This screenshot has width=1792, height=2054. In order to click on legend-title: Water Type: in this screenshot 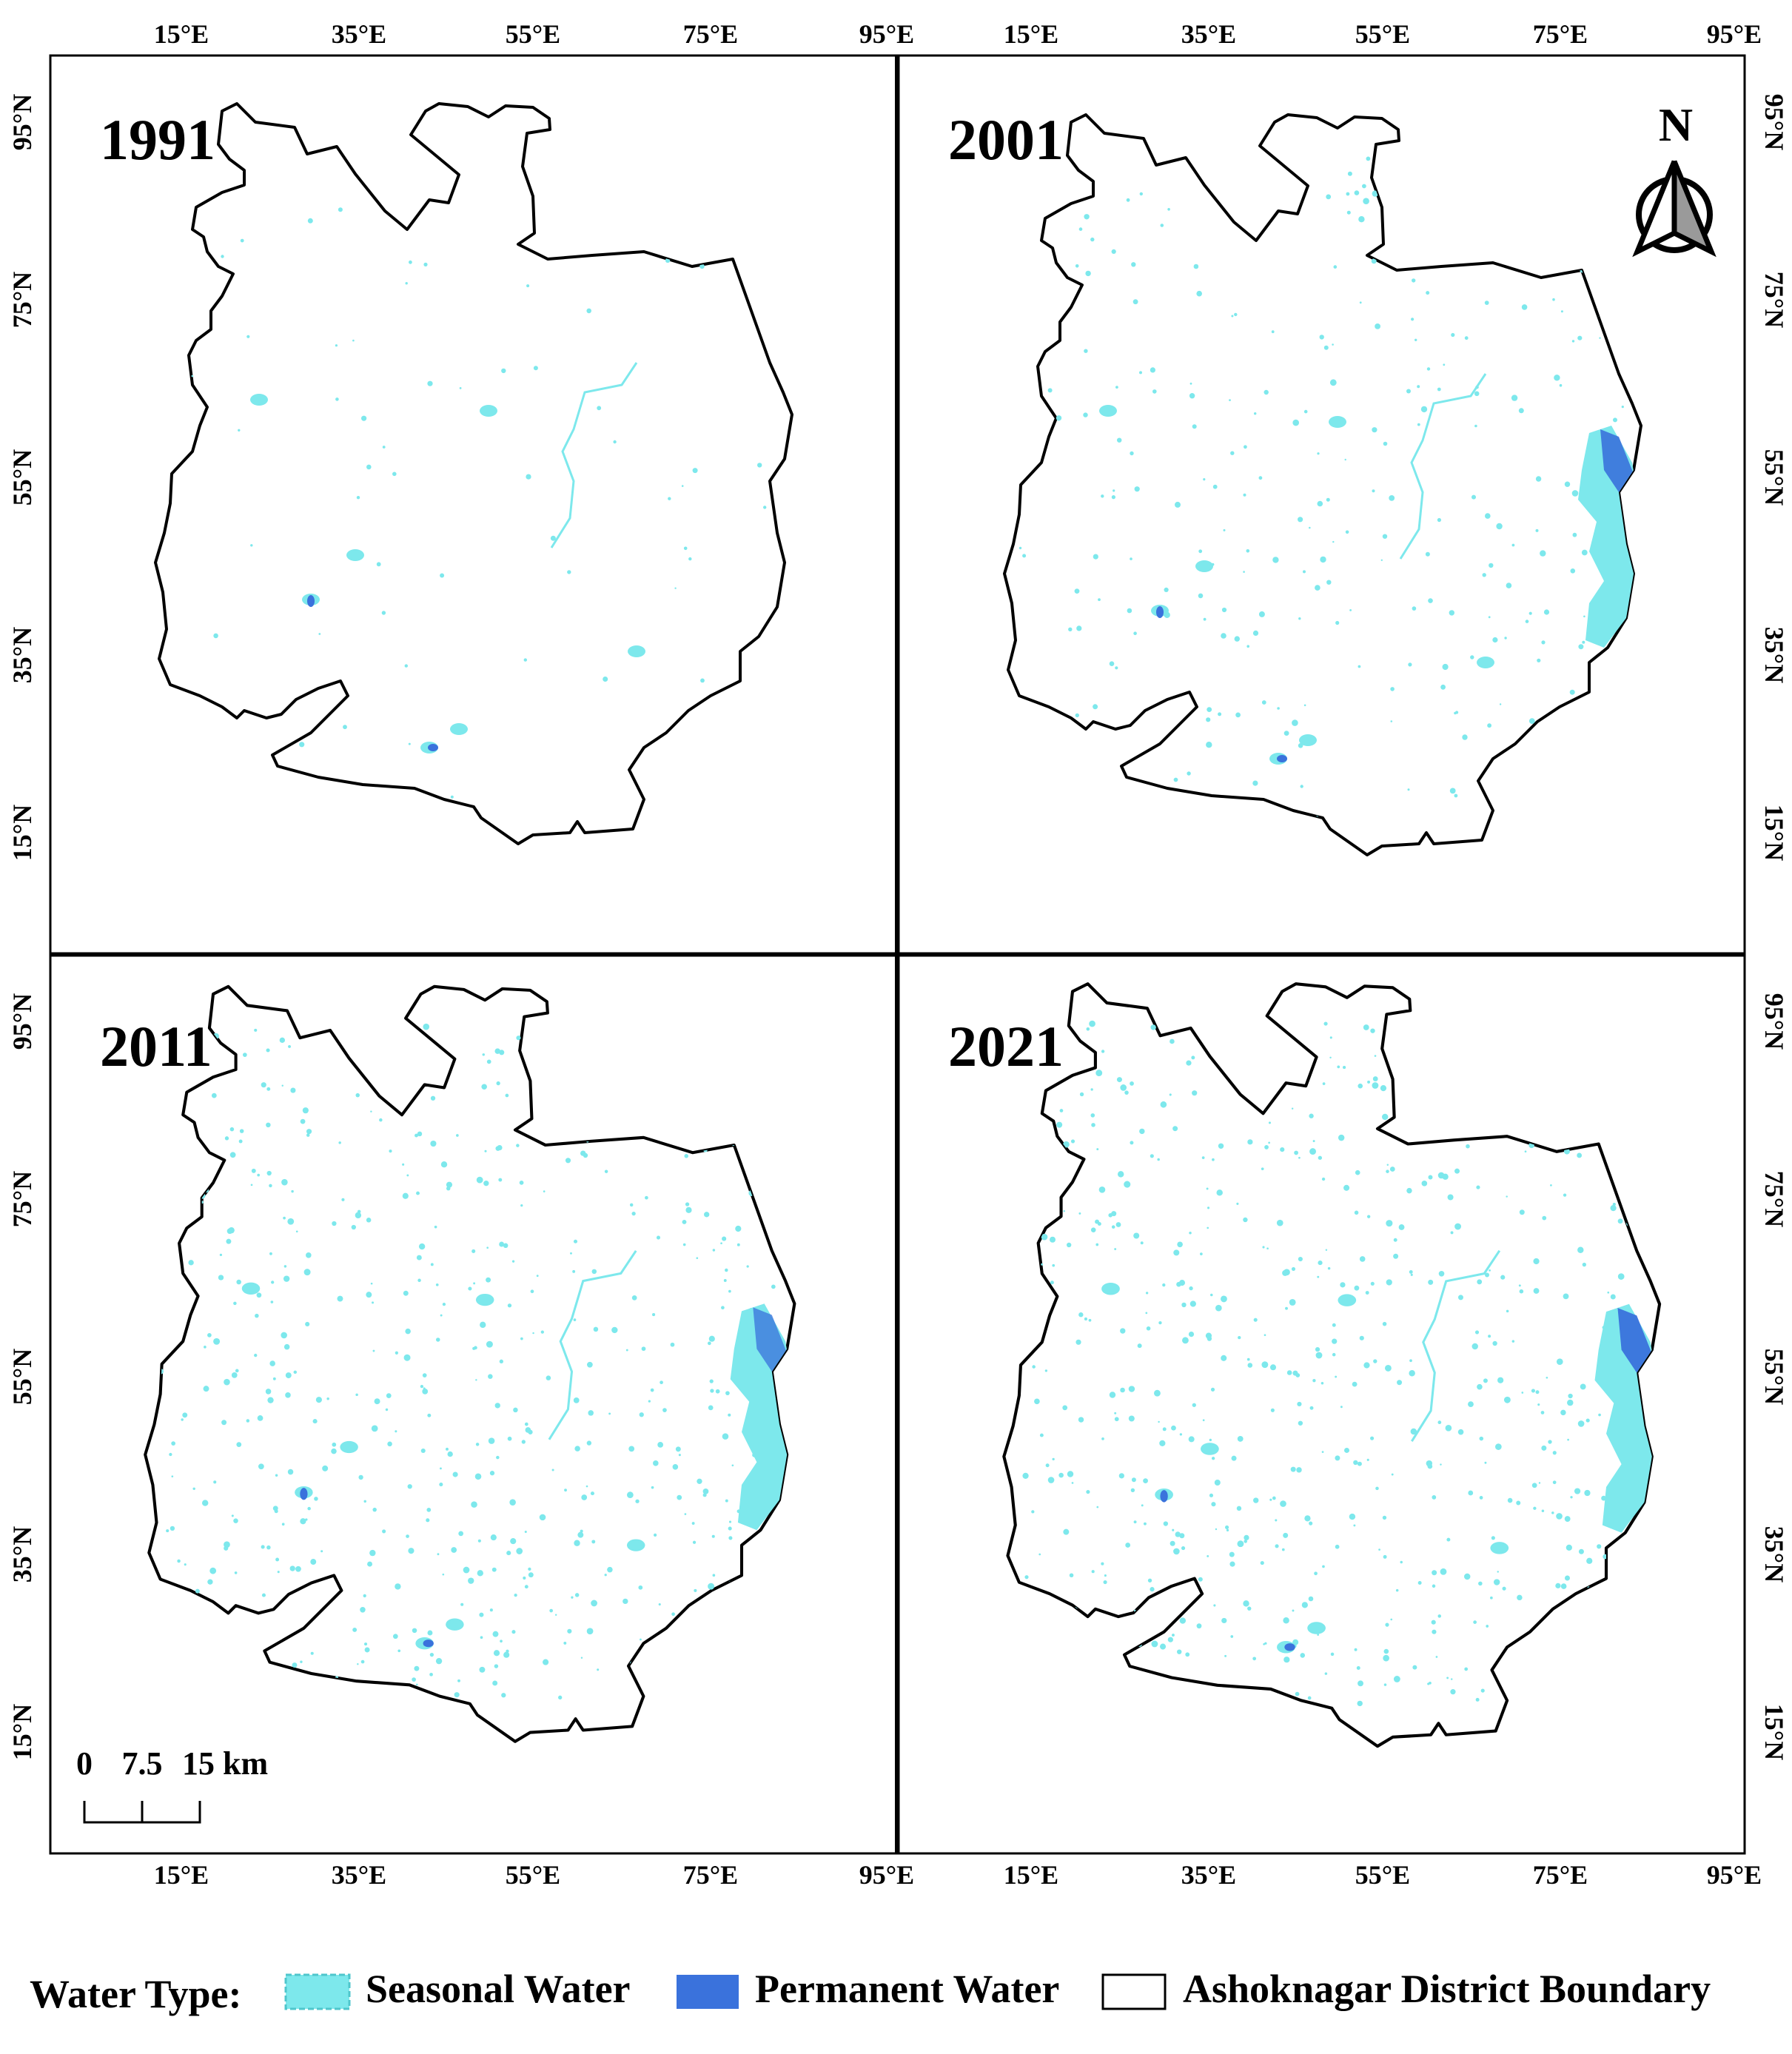, I will do `click(135, 1994)`.